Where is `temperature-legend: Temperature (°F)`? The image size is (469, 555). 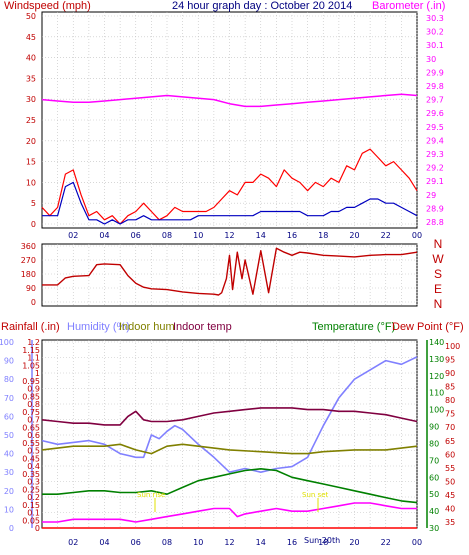
temperature-legend: Temperature (°F) is located at coordinates (353, 327).